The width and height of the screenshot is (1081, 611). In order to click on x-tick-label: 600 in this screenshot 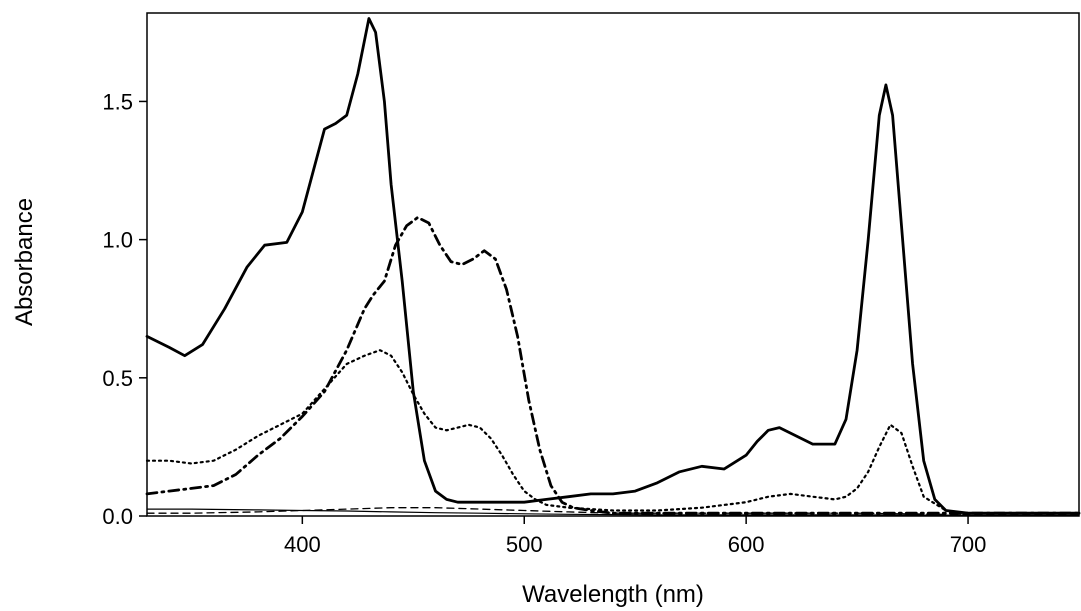, I will do `click(746, 544)`.